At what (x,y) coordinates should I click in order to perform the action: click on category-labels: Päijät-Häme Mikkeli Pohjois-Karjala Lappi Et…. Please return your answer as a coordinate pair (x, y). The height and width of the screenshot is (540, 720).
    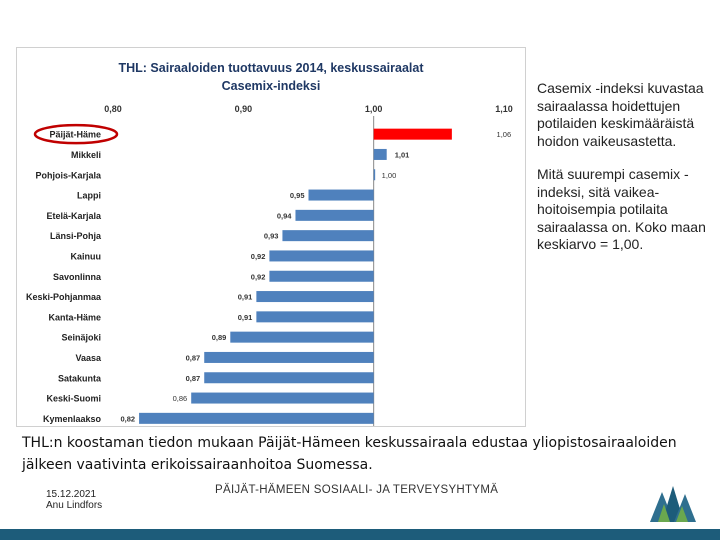
    Looking at the image, I should click on (64, 277).